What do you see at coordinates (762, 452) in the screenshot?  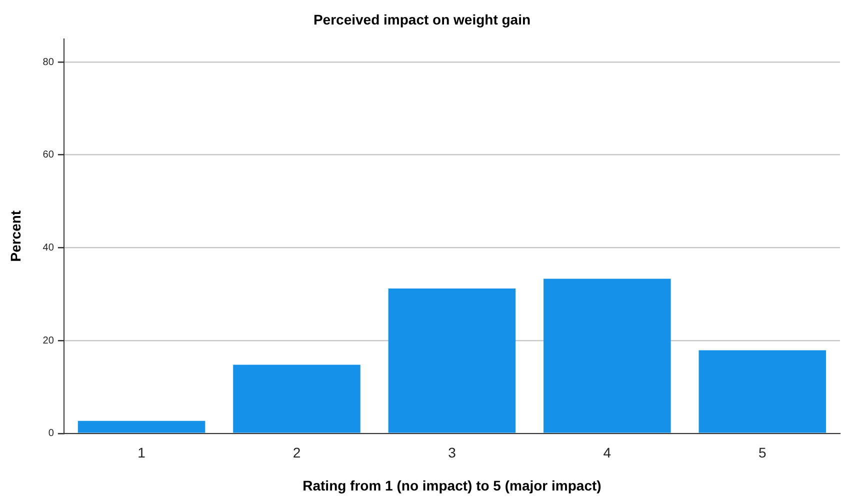 I see `x-tick-label: 5` at bounding box center [762, 452].